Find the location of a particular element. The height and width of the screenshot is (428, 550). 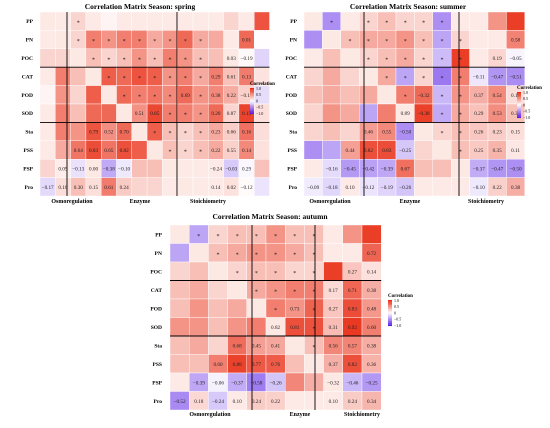

cell-value-label: −0.16 is located at coordinates (332, 169).